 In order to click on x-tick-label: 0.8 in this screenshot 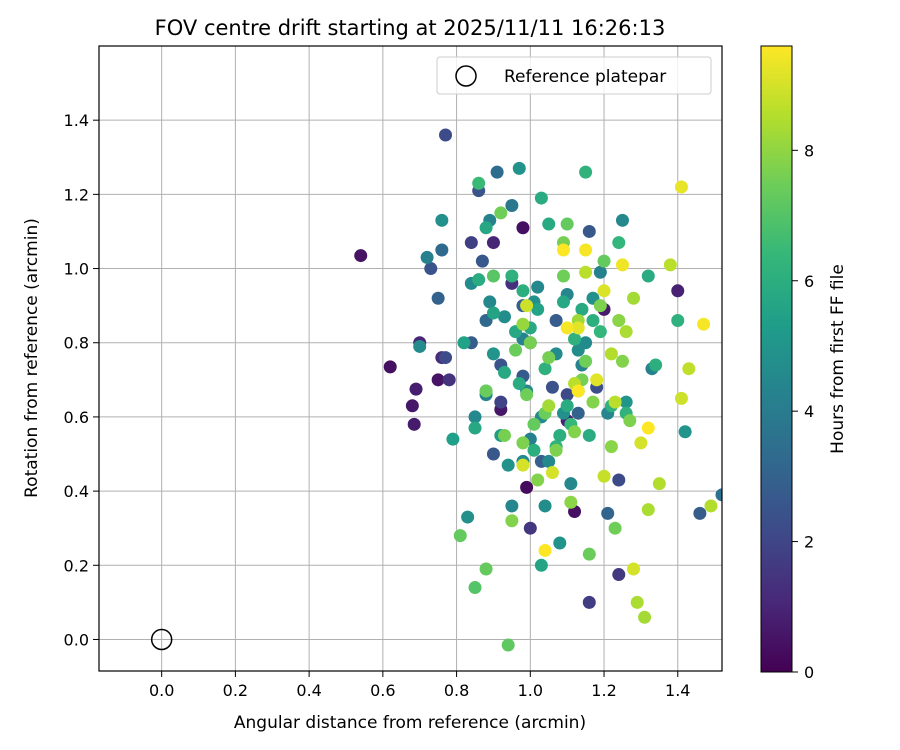, I will do `click(456, 690)`.